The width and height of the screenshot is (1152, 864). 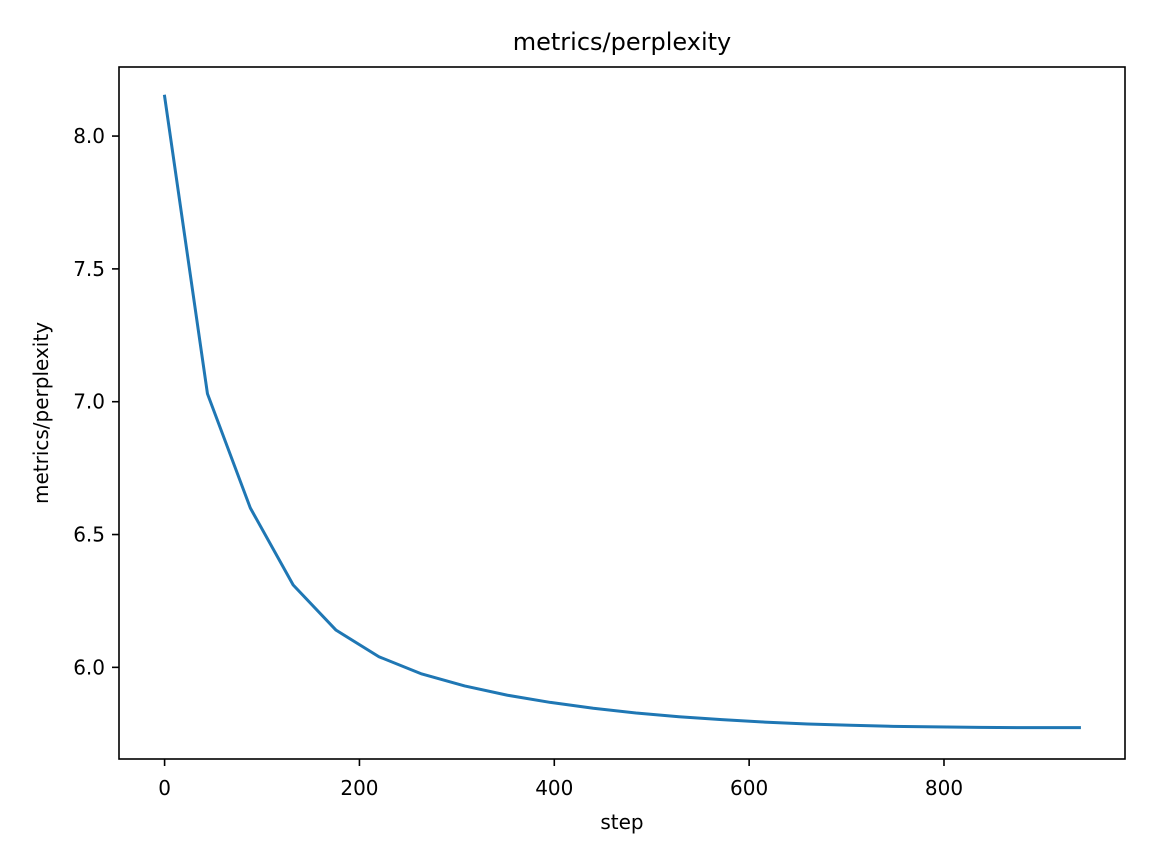 I want to click on y-tick-label: 7.5, so click(x=89, y=269).